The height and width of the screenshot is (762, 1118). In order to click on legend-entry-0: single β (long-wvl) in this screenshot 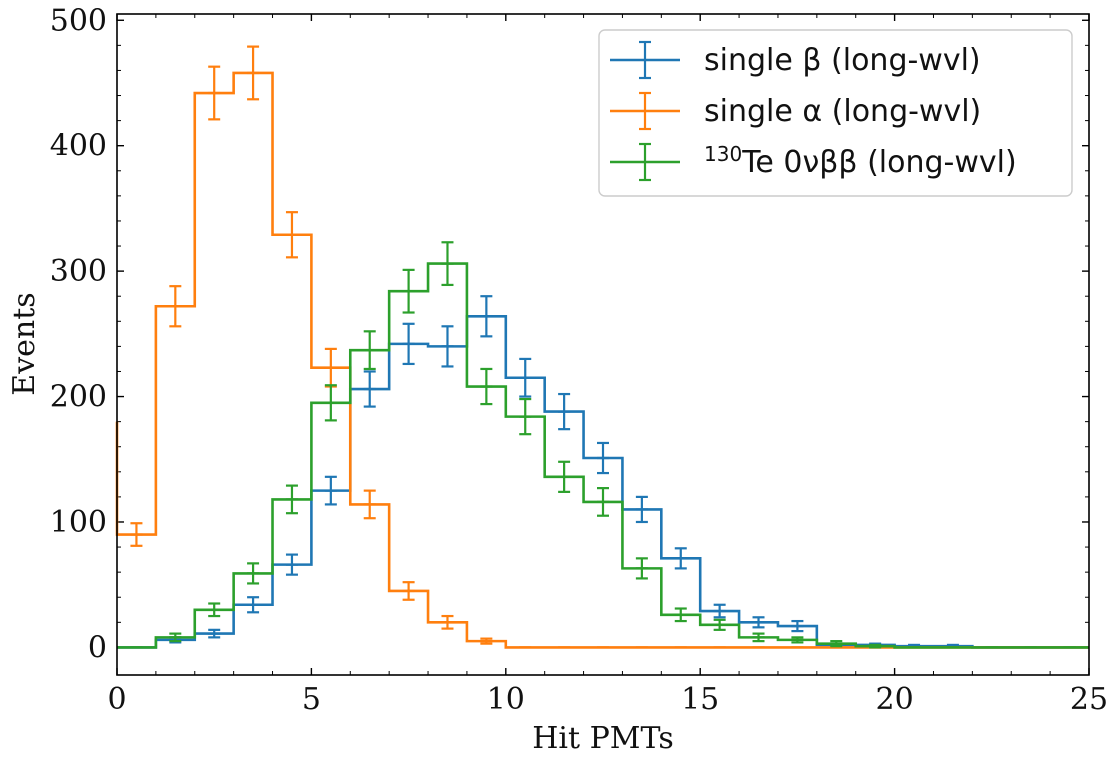, I will do `click(795, 60)`.